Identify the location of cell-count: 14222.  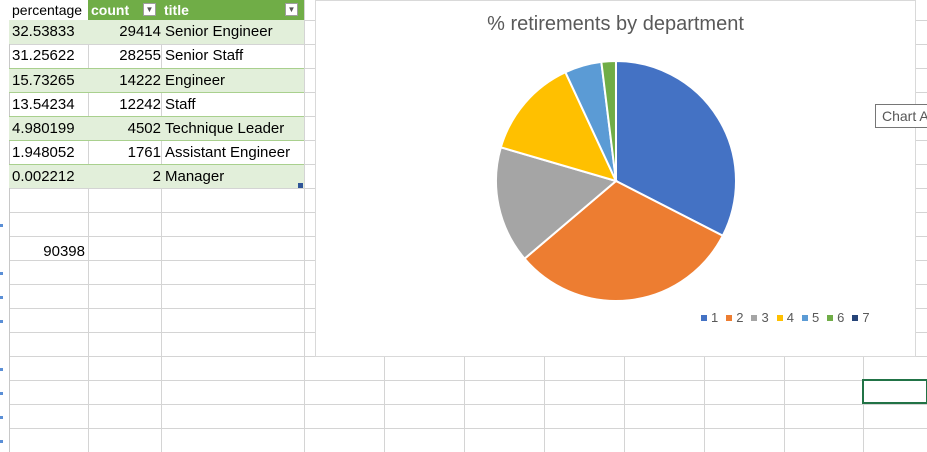
(140, 80).